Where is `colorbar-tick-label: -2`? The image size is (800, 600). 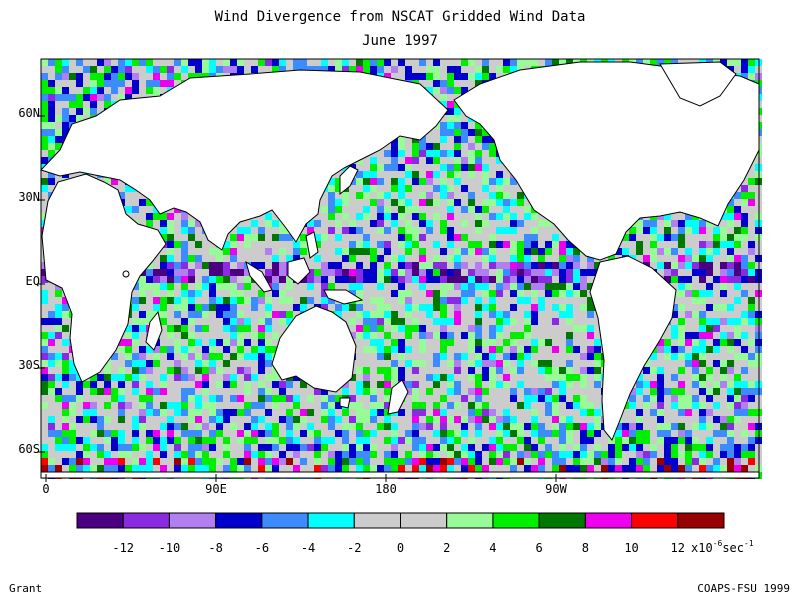
colorbar-tick-label: -2 is located at coordinates (354, 548).